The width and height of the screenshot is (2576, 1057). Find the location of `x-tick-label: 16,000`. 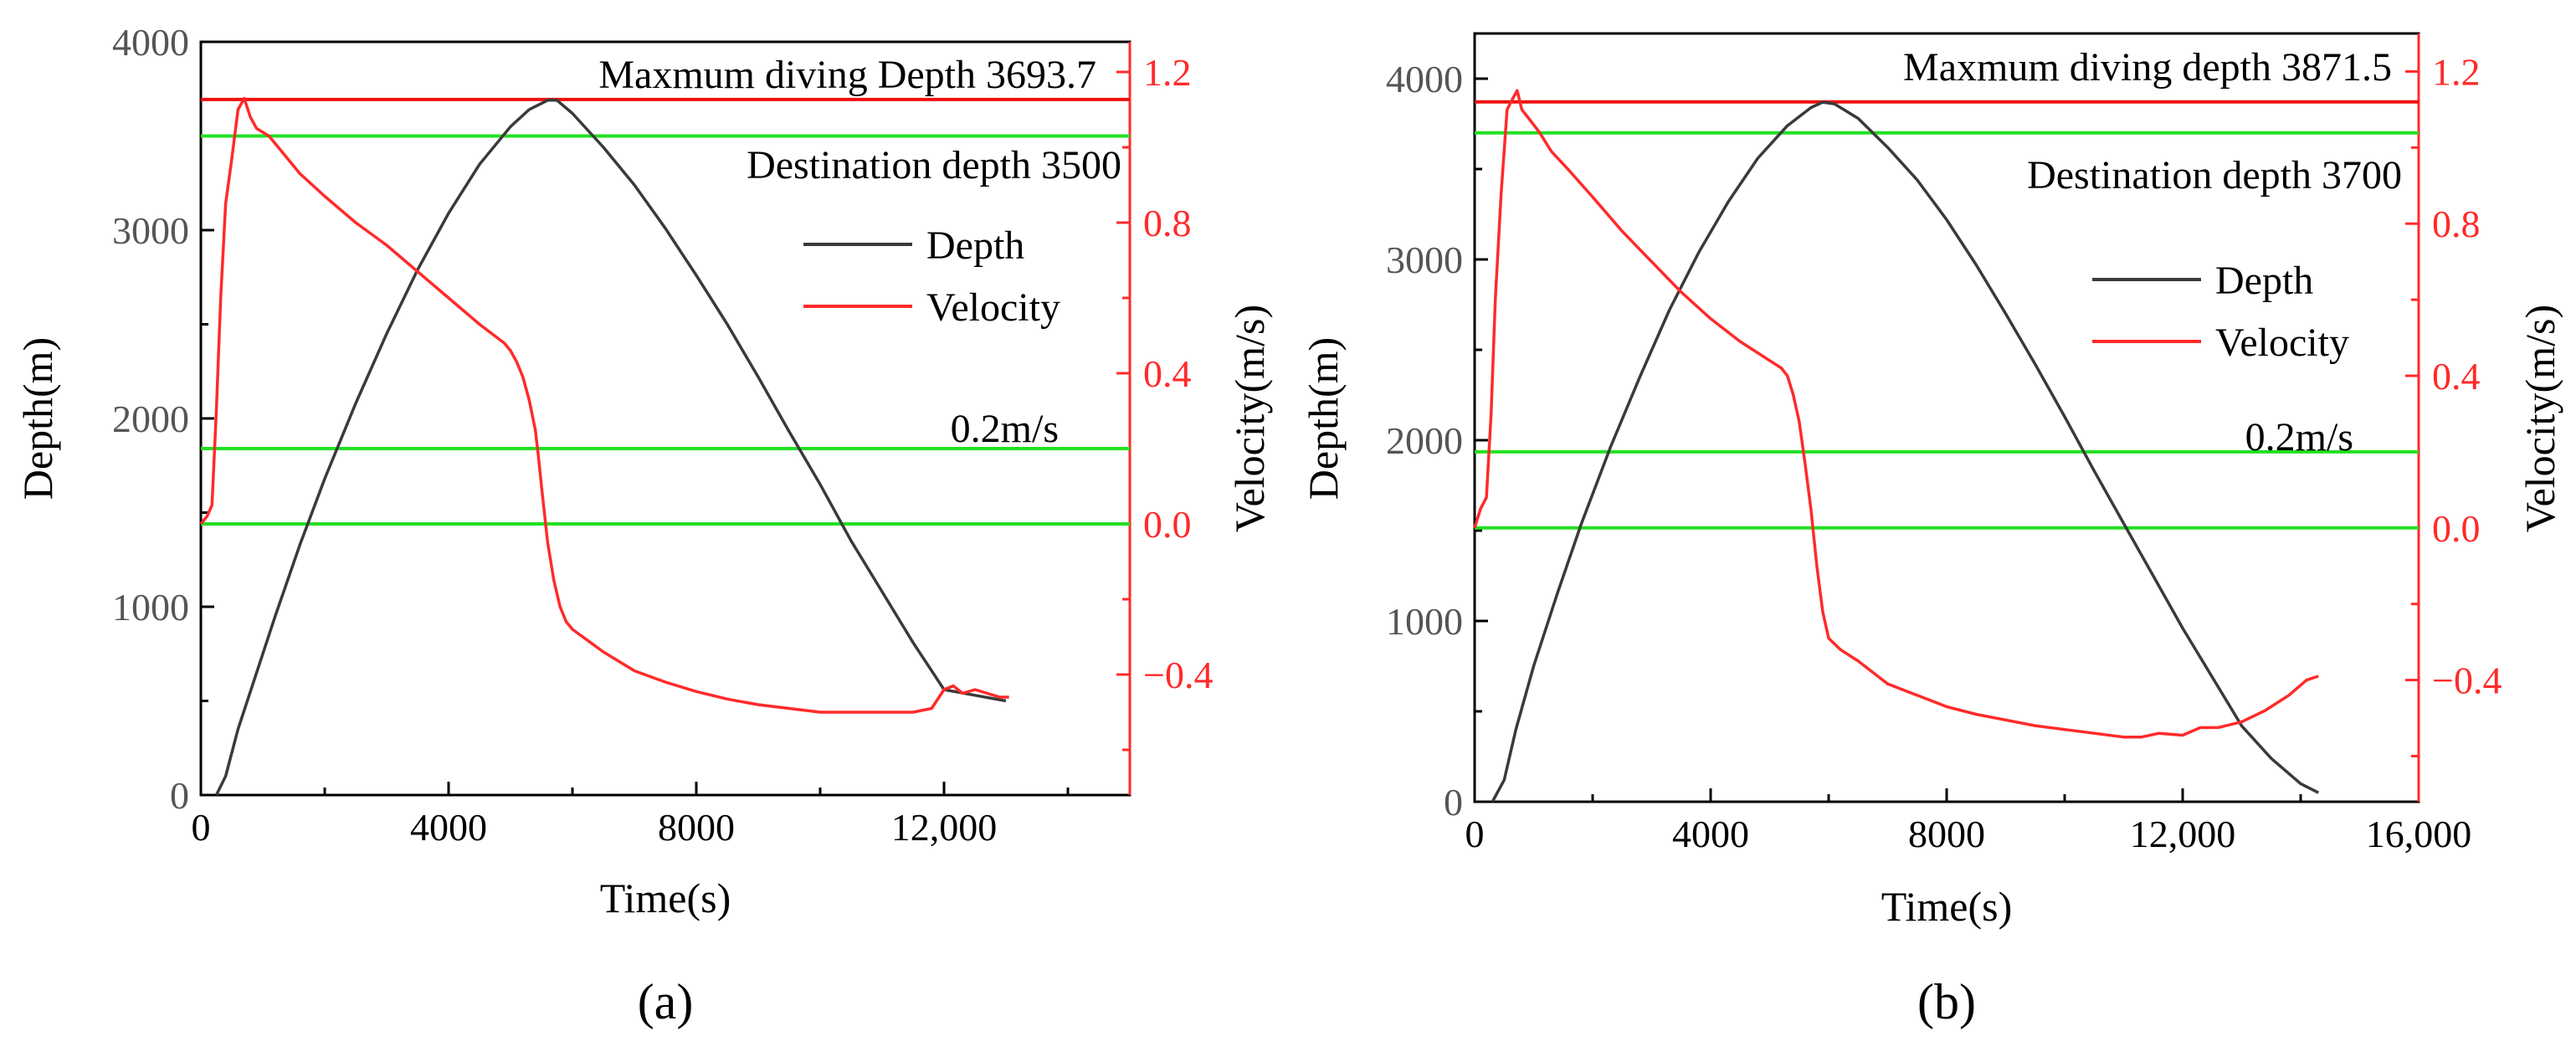

x-tick-label: 16,000 is located at coordinates (2419, 834).